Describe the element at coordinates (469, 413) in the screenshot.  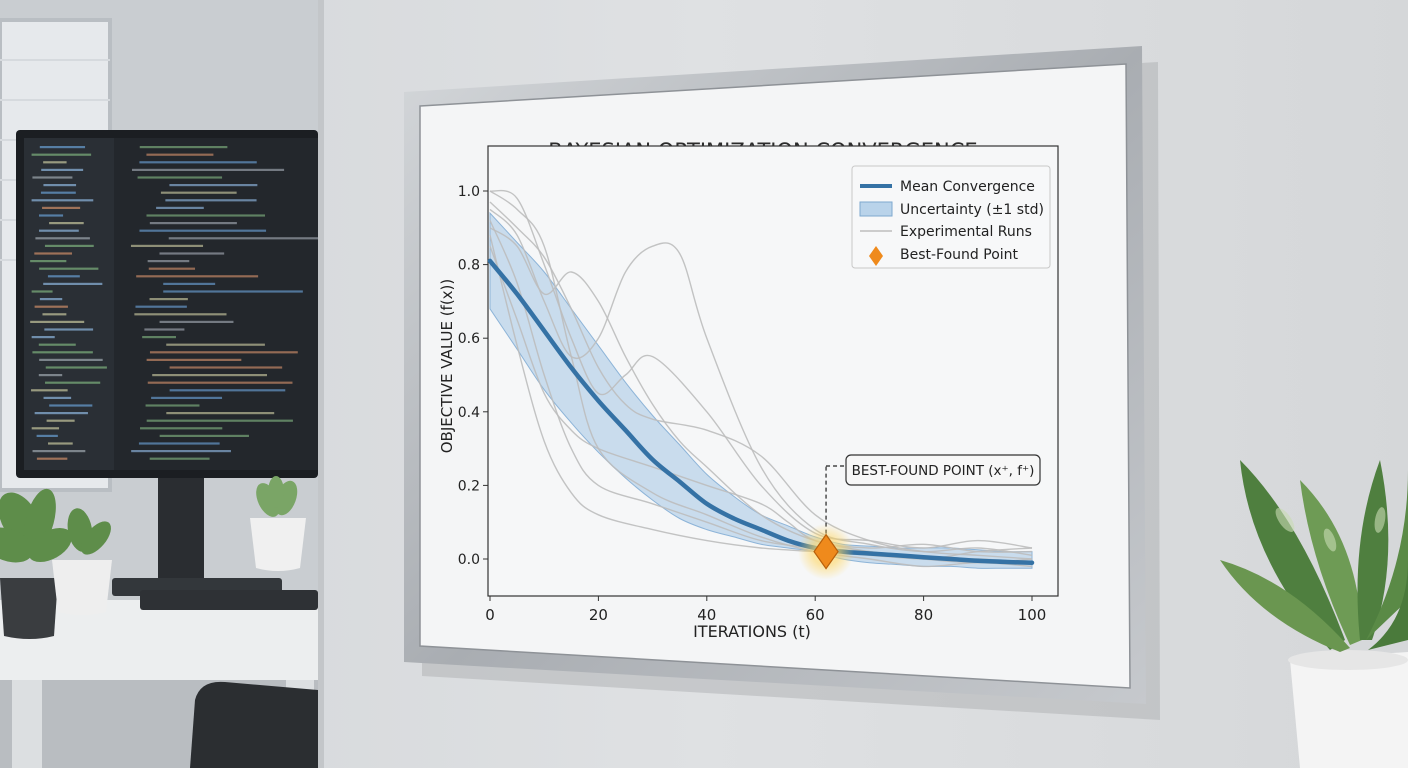
I see `y-tick-label-2: 0.4` at that location.